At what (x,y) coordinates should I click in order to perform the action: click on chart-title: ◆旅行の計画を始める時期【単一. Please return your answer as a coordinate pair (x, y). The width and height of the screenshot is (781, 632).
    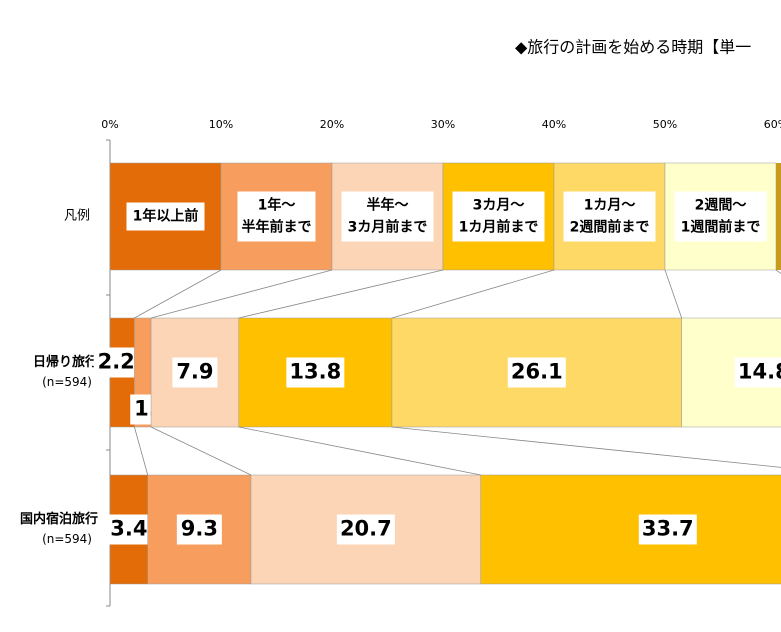
    Looking at the image, I should click on (633, 47).